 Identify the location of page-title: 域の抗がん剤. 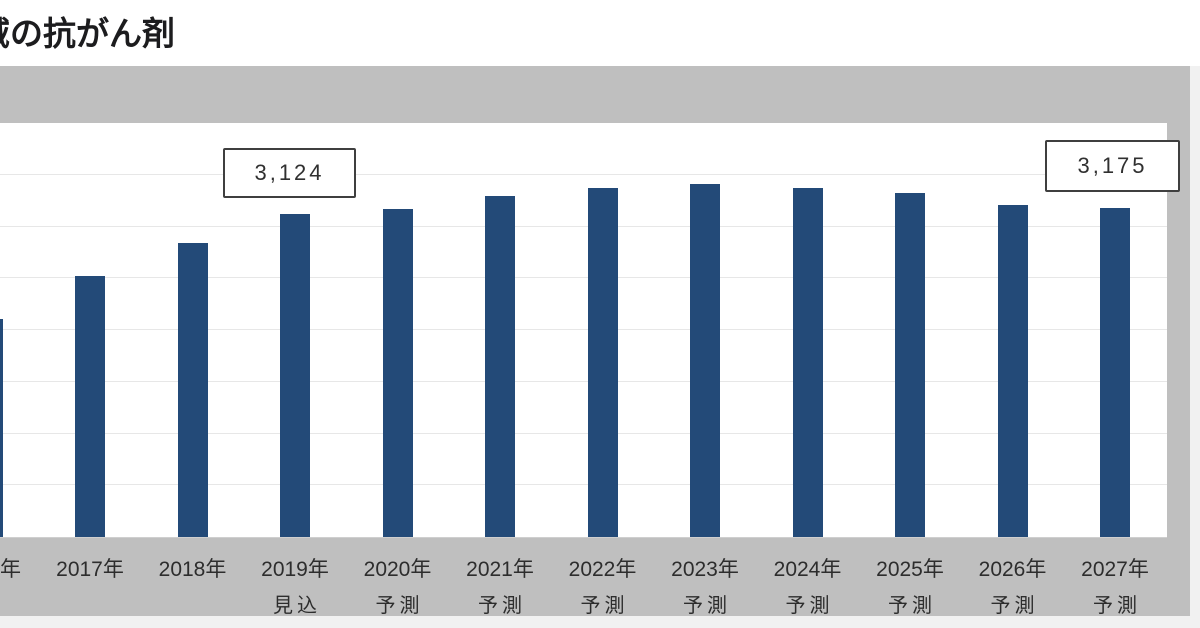
(87, 33).